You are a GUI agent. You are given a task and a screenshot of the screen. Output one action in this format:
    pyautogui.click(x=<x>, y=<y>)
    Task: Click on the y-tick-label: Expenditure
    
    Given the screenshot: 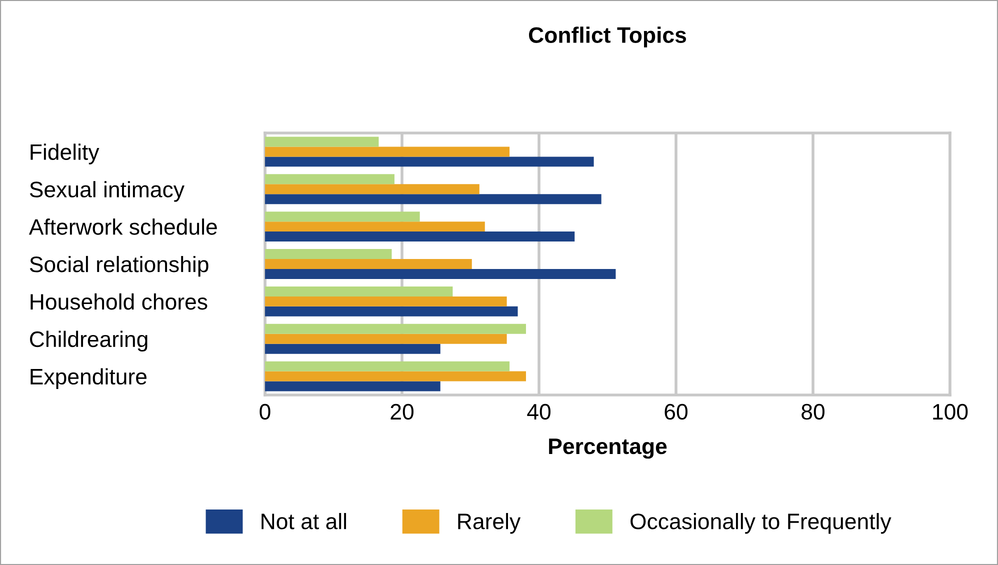 What is the action you would take?
    pyautogui.click(x=88, y=378)
    